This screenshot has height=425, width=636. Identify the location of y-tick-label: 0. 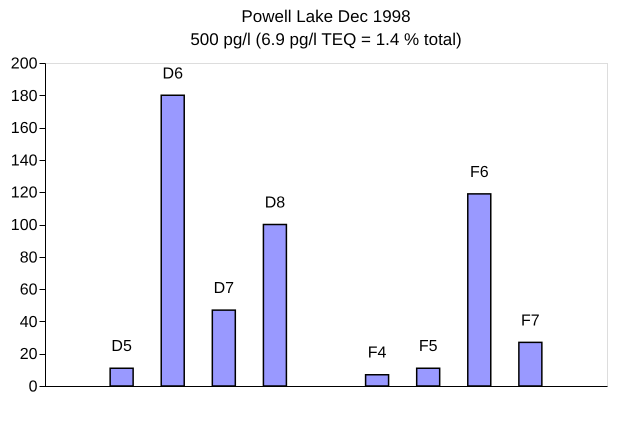
(33, 387).